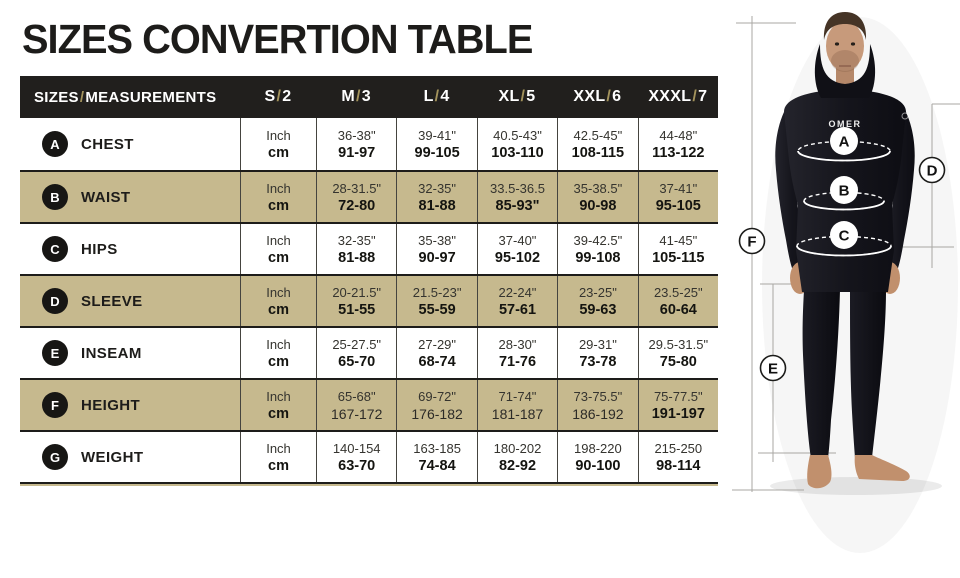  What do you see at coordinates (356, 396) in the screenshot?
I see `value-inch: 65-68"` at bounding box center [356, 396].